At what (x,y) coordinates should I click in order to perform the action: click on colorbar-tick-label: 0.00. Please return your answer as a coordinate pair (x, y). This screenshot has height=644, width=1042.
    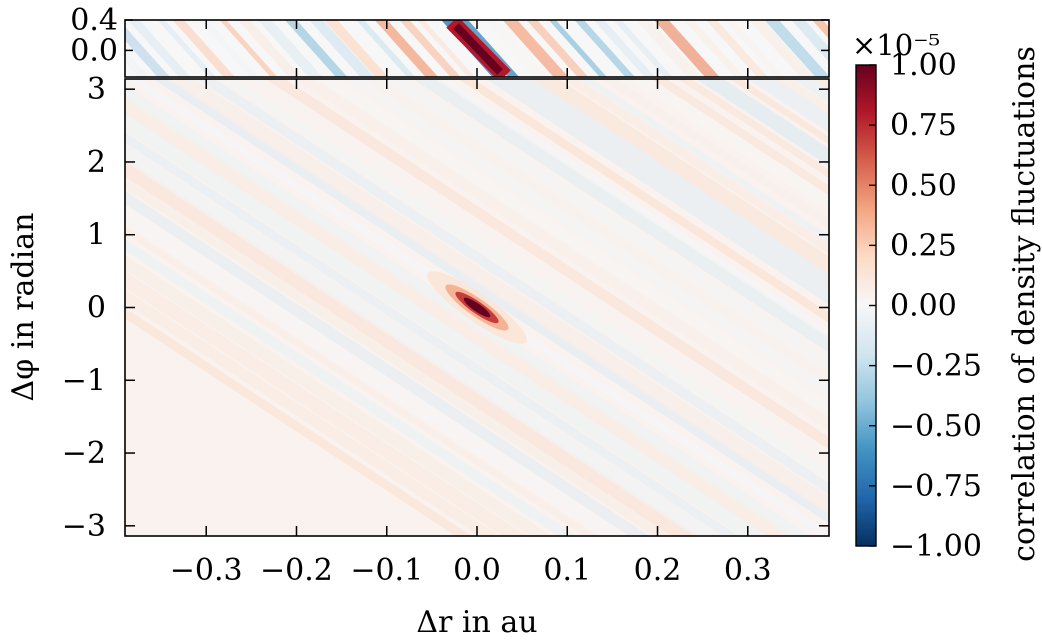
    Looking at the image, I should click on (923, 306).